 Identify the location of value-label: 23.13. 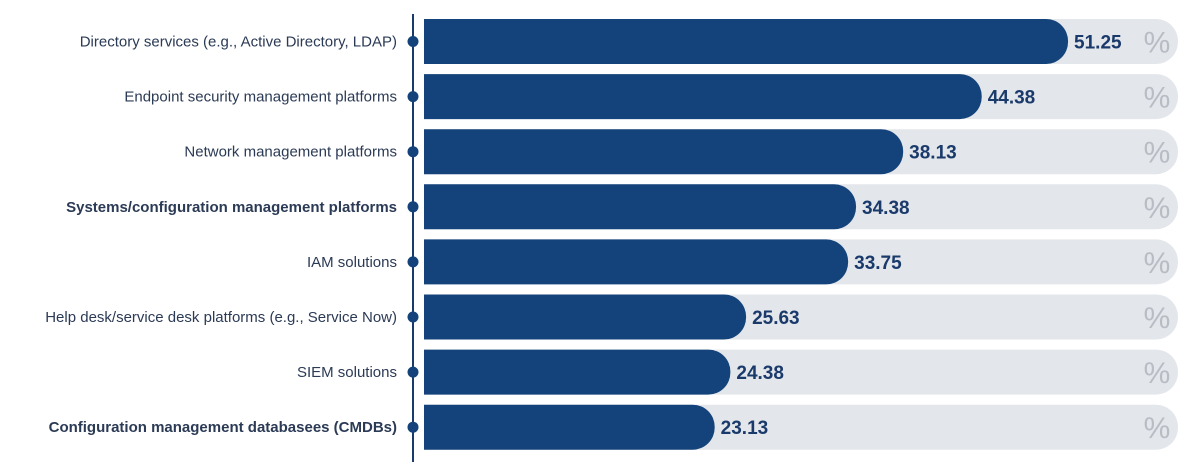
(745, 428).